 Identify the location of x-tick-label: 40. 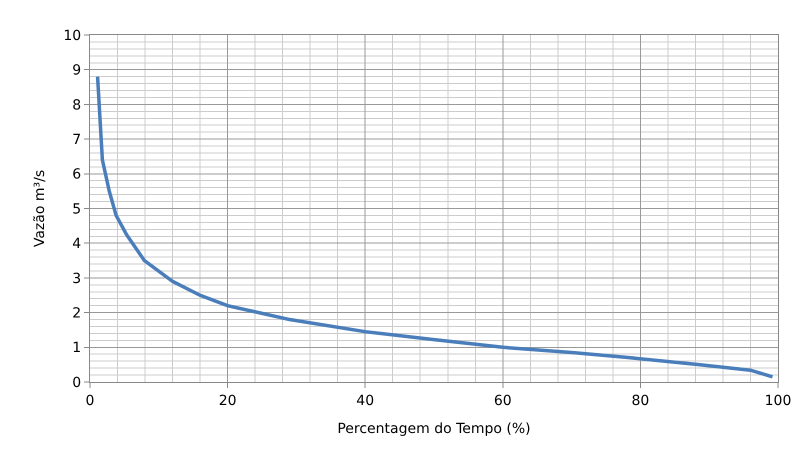
(365, 400).